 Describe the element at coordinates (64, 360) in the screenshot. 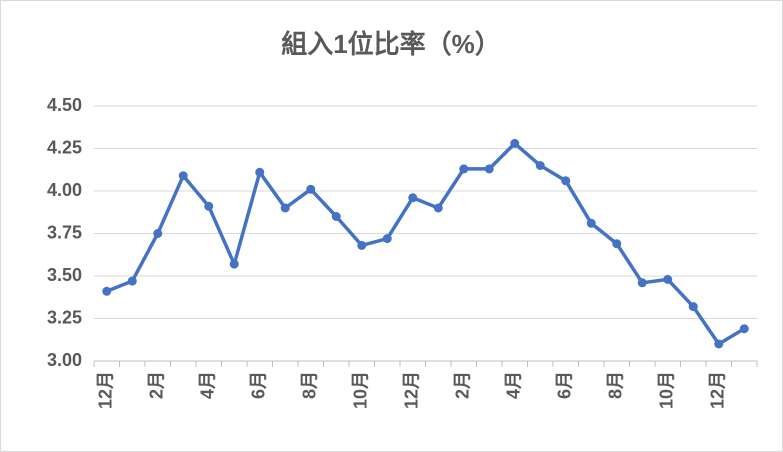

I see `y-tick-label: 3.00` at that location.